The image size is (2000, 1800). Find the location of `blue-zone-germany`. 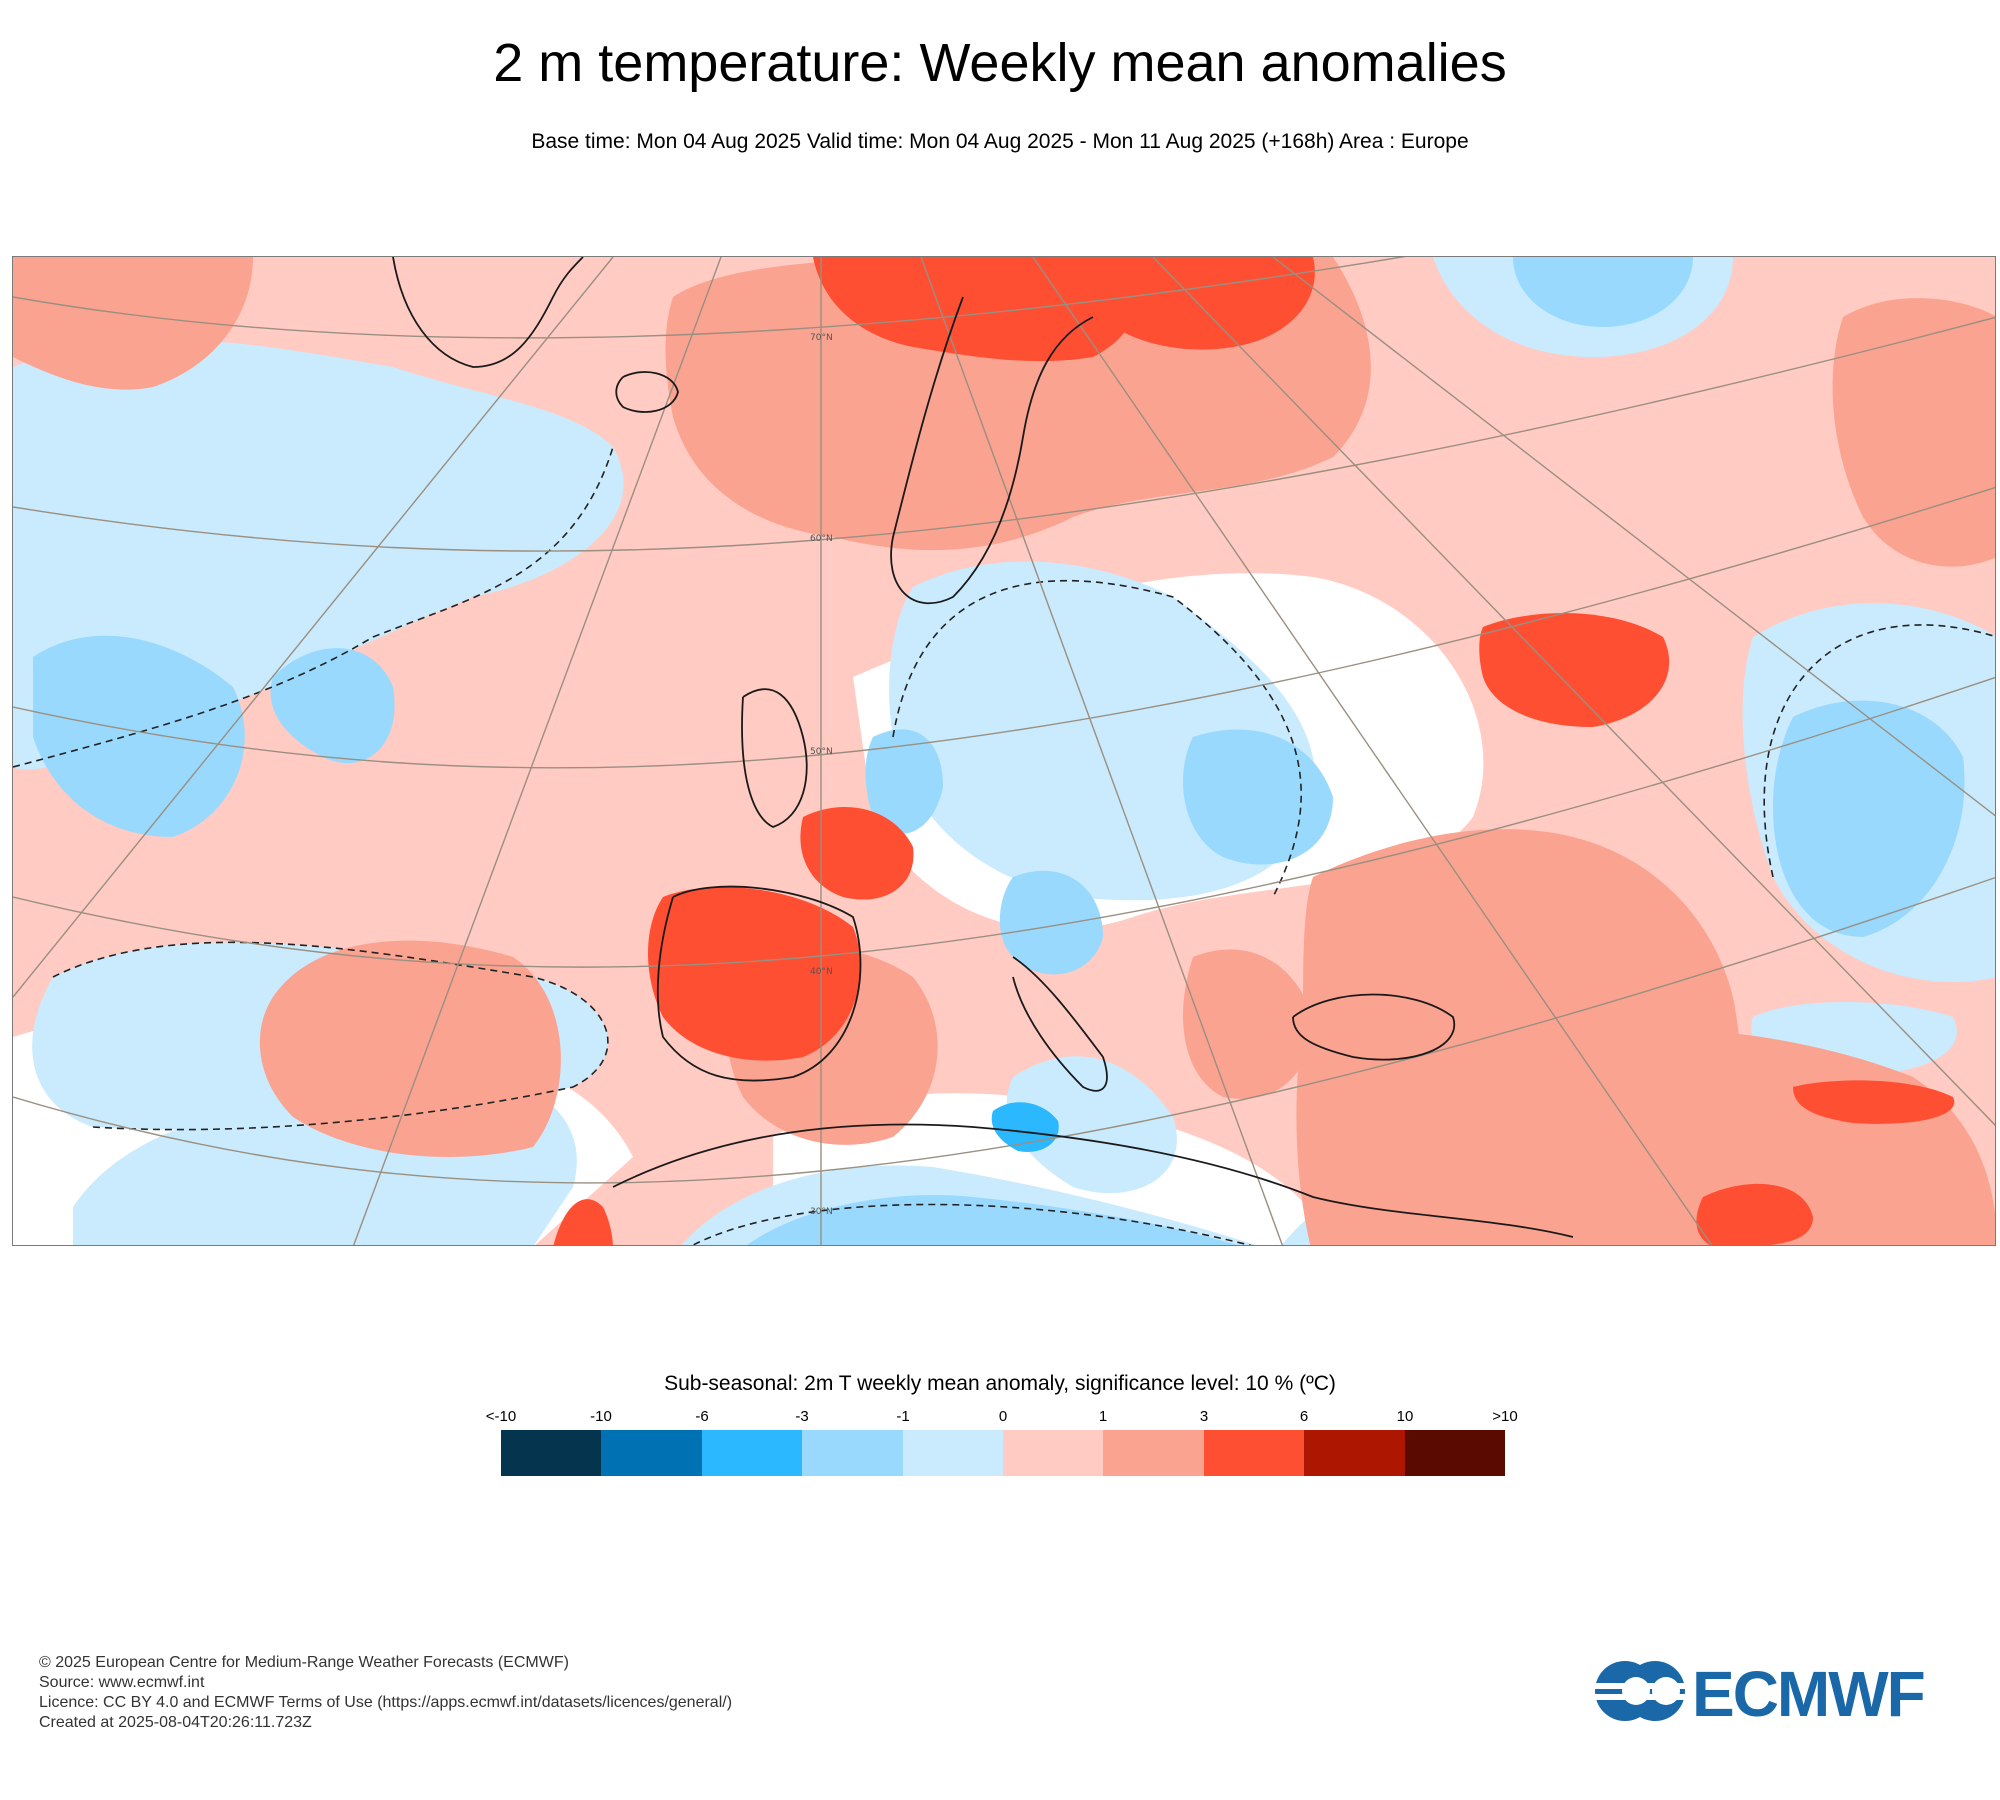

blue-zone-germany is located at coordinates (1051, 922).